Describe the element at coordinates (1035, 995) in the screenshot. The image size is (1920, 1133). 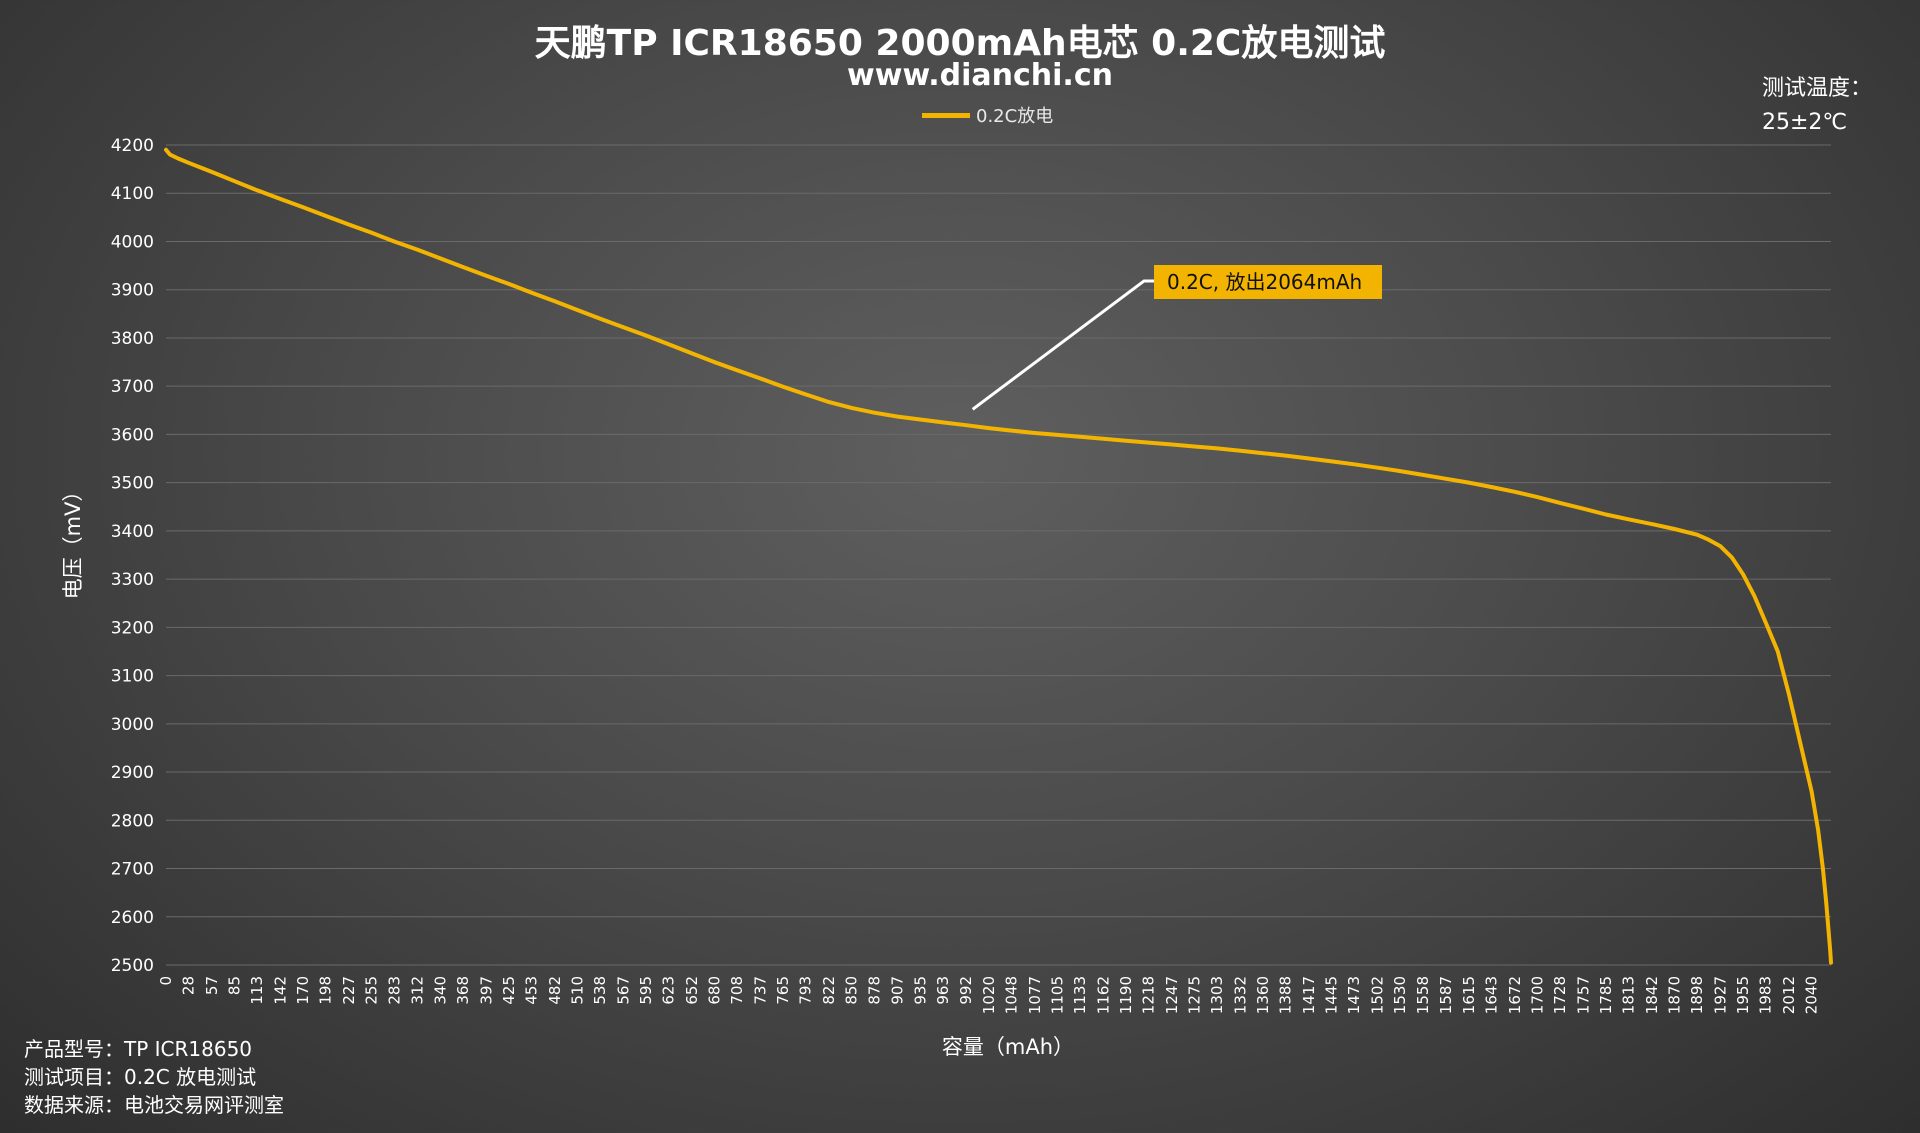
I see `x-tick-label: 1077` at that location.